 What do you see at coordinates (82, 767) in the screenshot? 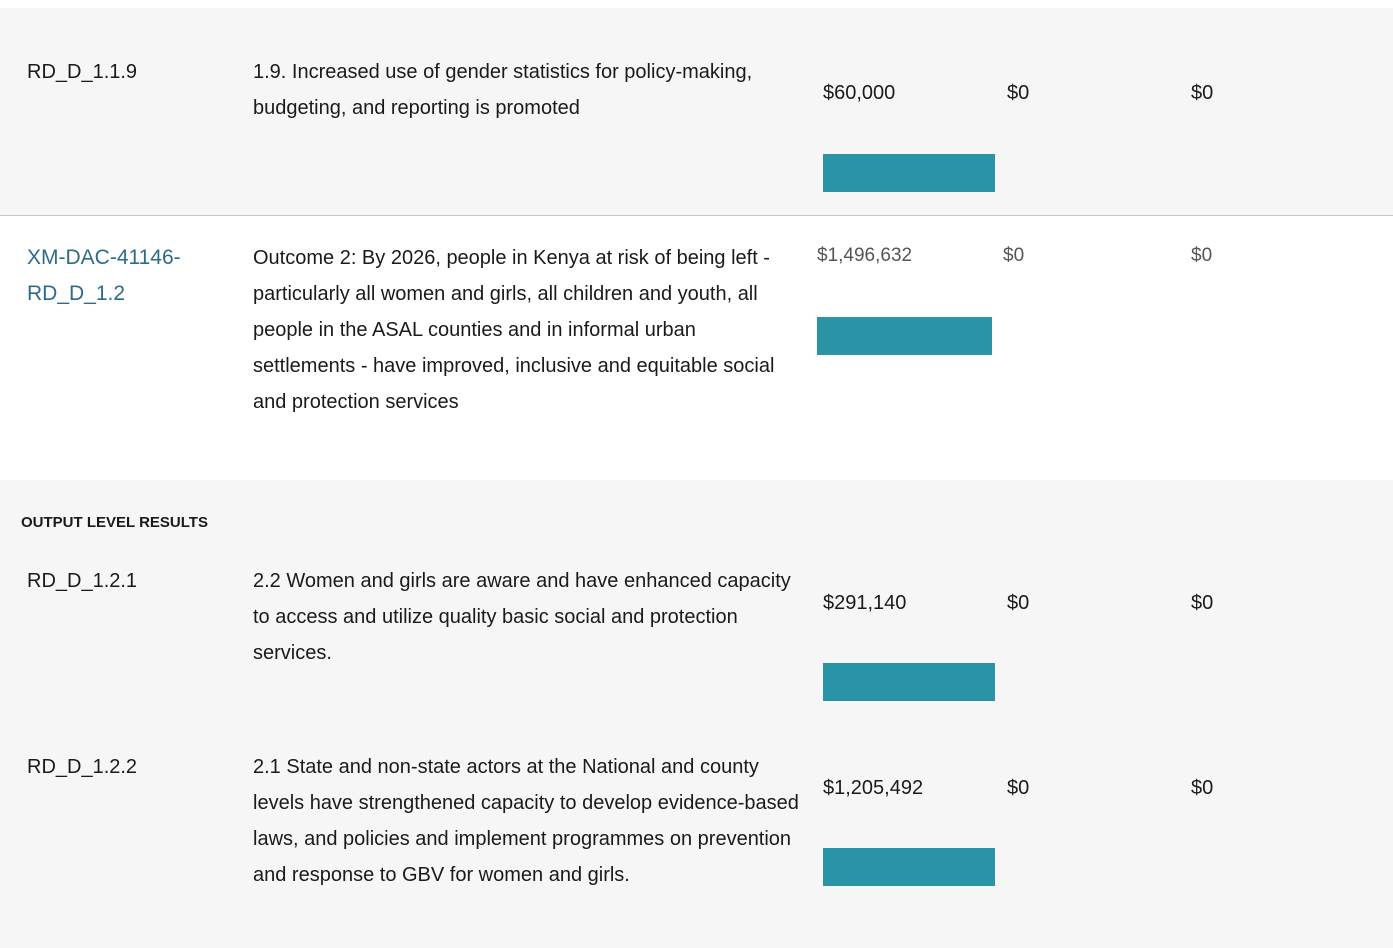
I see `row-code: RD_D_1.2.2` at bounding box center [82, 767].